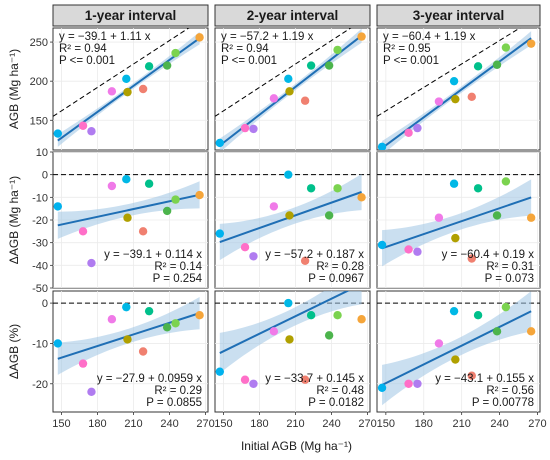 The width and height of the screenshot is (550, 460). Describe the element at coordinates (39, 82) in the screenshot. I see `y-tick-label: 200` at that location.